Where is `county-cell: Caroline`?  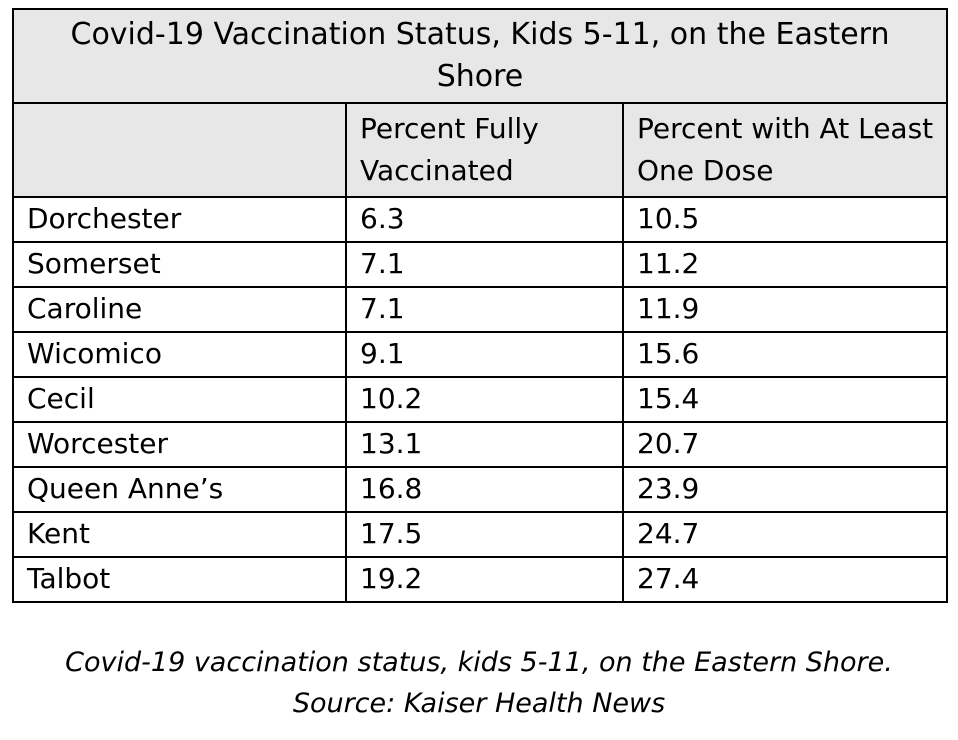 county-cell: Caroline is located at coordinates (179, 309).